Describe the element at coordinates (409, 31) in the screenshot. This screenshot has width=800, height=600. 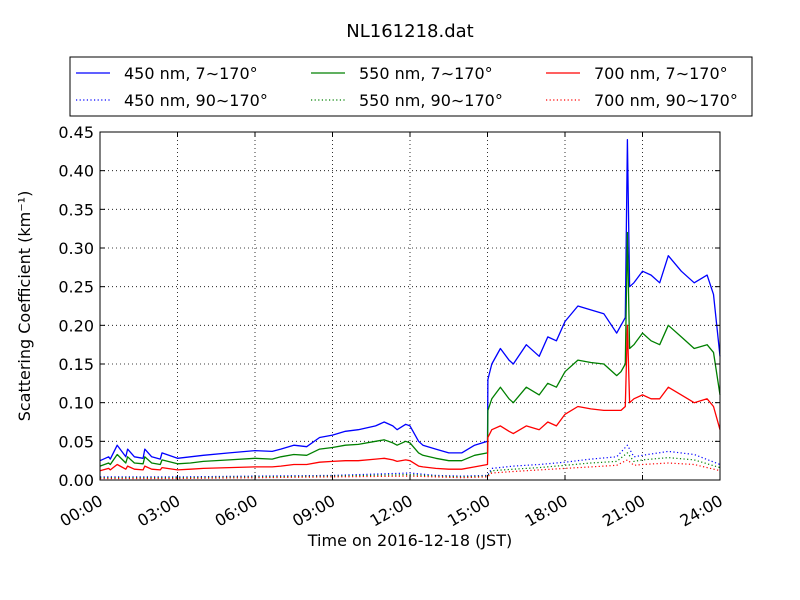
I see `chart-title: NL161218.dat` at that location.